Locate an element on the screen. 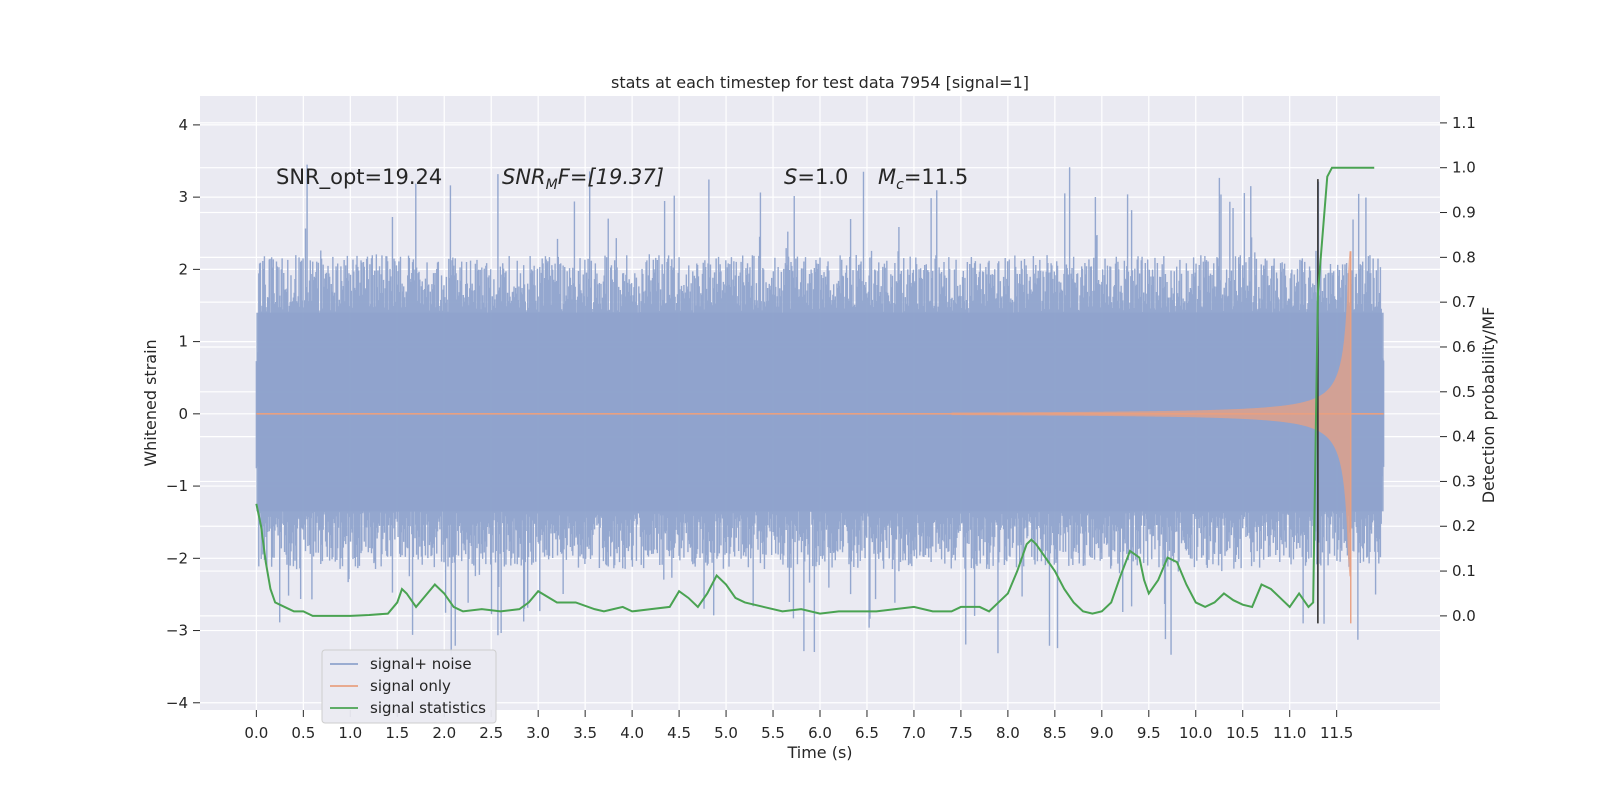 The image size is (1600, 800). x-tick-label: 6.5 is located at coordinates (867, 733).